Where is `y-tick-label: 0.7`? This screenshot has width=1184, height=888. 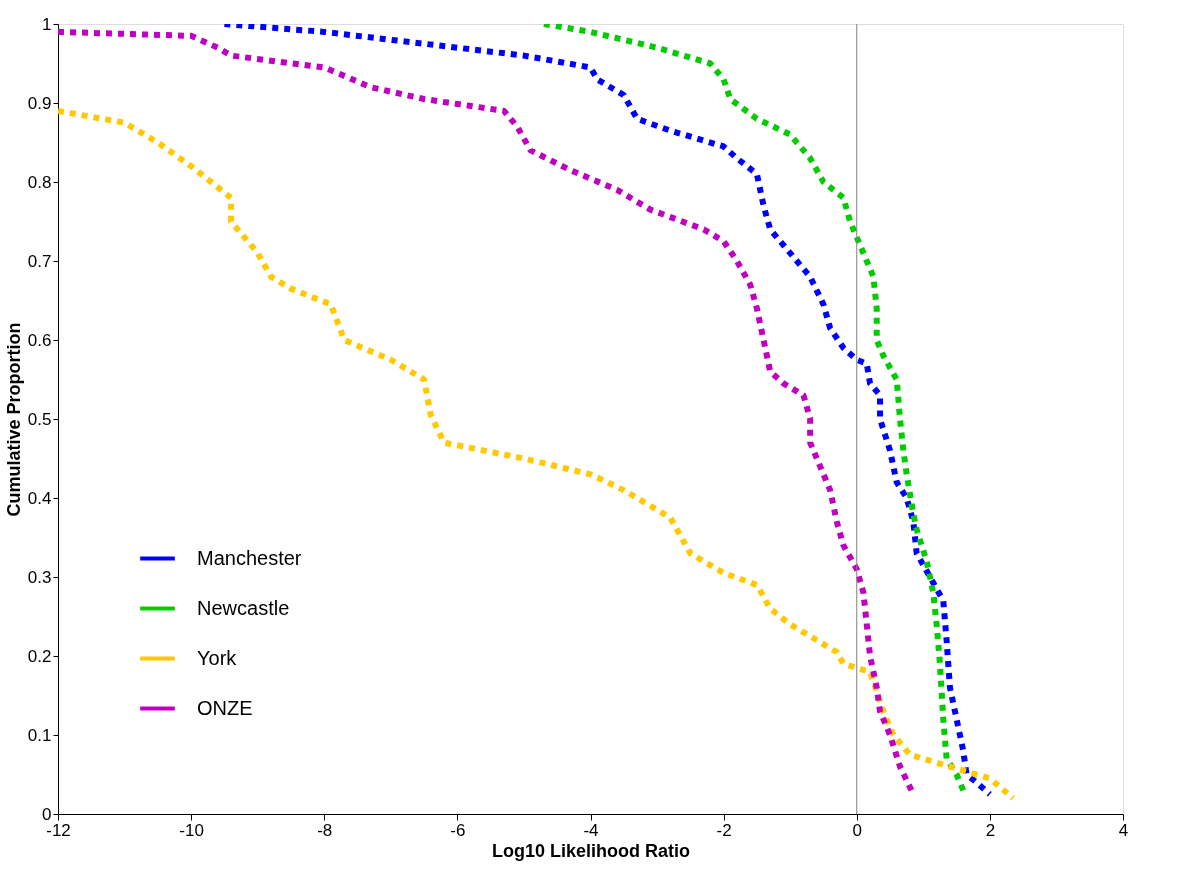 y-tick-label: 0.7 is located at coordinates (39, 261).